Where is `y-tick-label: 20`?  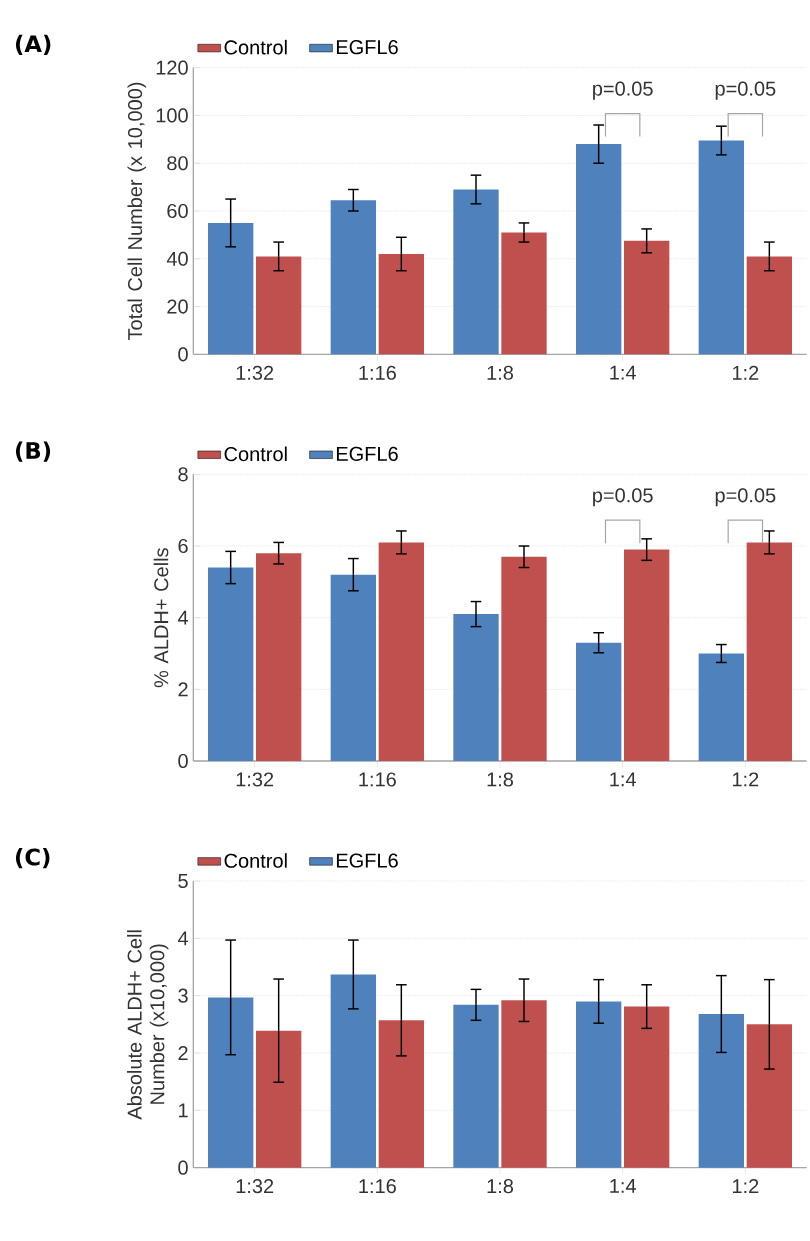
y-tick-label: 20 is located at coordinates (177, 306).